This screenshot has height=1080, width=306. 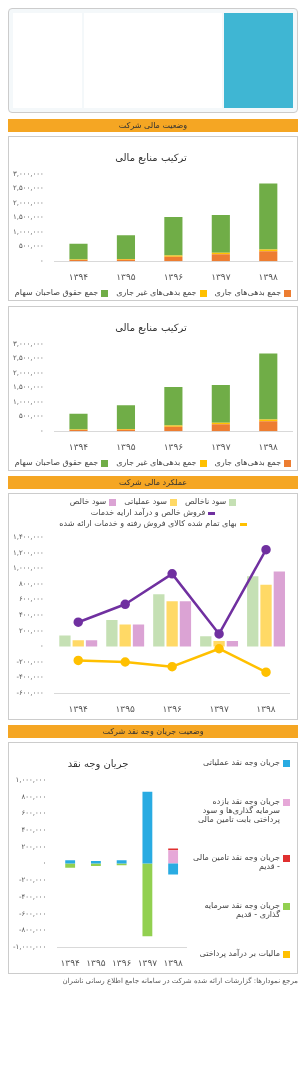 What do you see at coordinates (238, 810) in the screenshot?
I see `legend-label: جریان وجه نقد بازده سرمایه گذاری‌ها و سود پرداختی بابت تامین مالی` at bounding box center [238, 810].